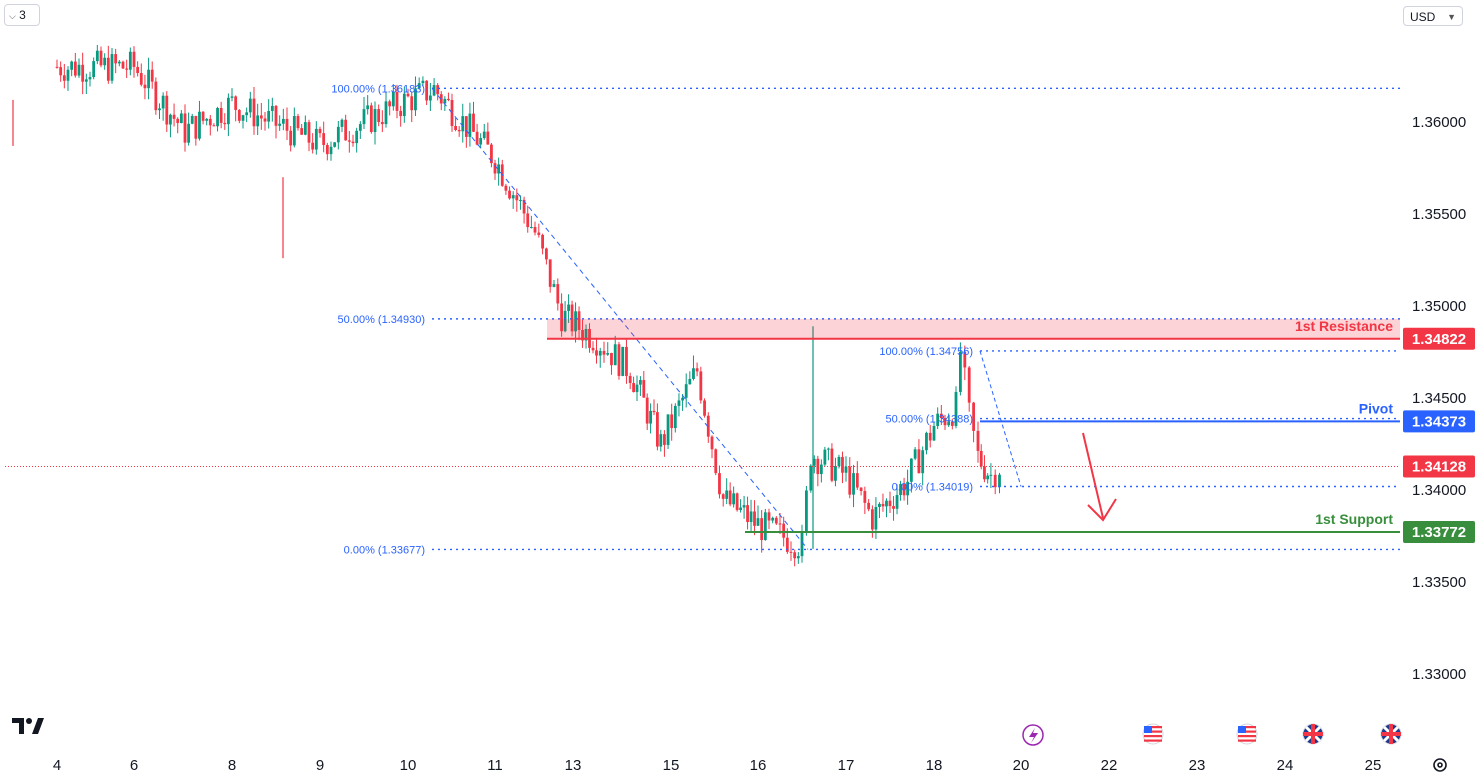 The width and height of the screenshot is (1476, 784). What do you see at coordinates (1373, 765) in the screenshot?
I see `time-tick-label: 25` at bounding box center [1373, 765].